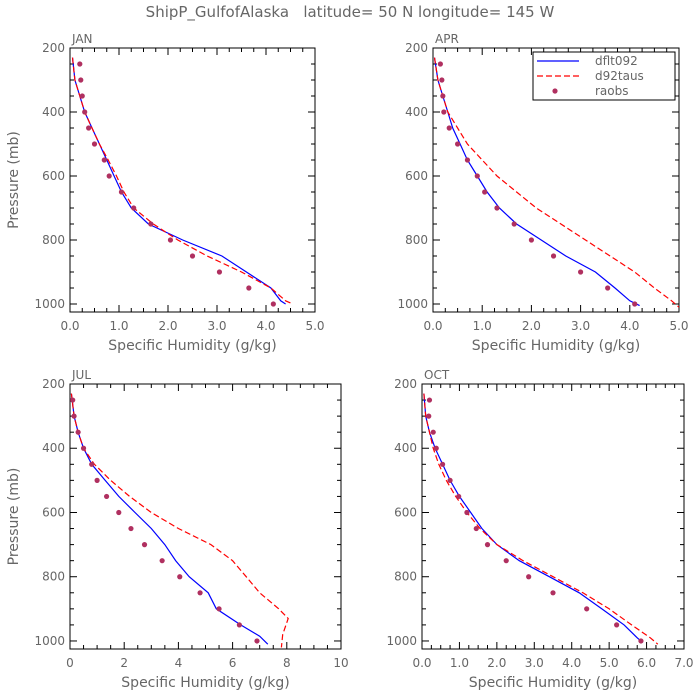 The image size is (700, 700). I want to click on x-tick-label: 2, so click(124, 663).